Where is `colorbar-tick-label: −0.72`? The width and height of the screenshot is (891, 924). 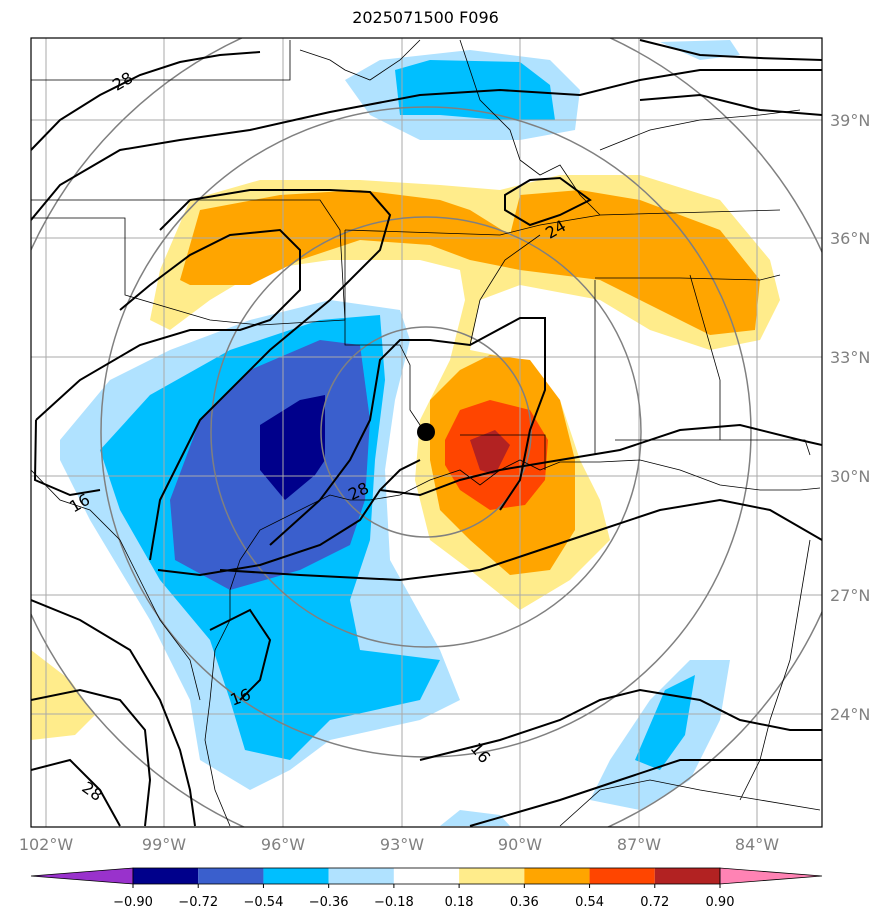
colorbar-tick-label: −0.72 is located at coordinates (198, 902).